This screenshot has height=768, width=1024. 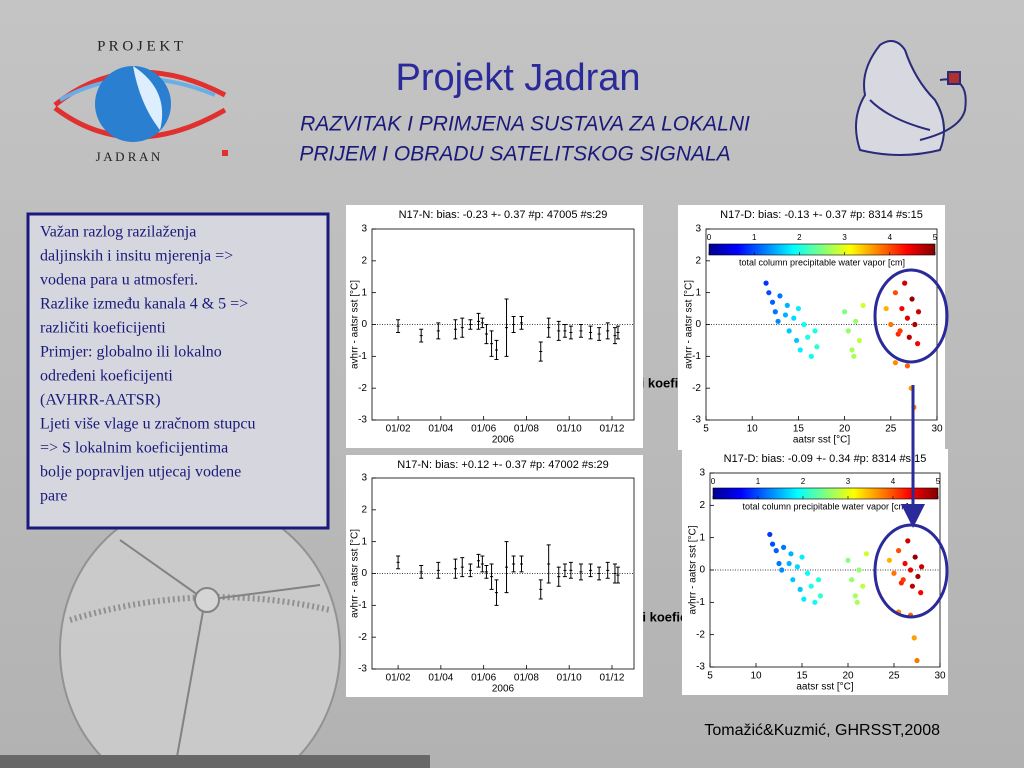 What do you see at coordinates (802, 676) in the screenshot?
I see `x-tick-label: 15` at bounding box center [802, 676].